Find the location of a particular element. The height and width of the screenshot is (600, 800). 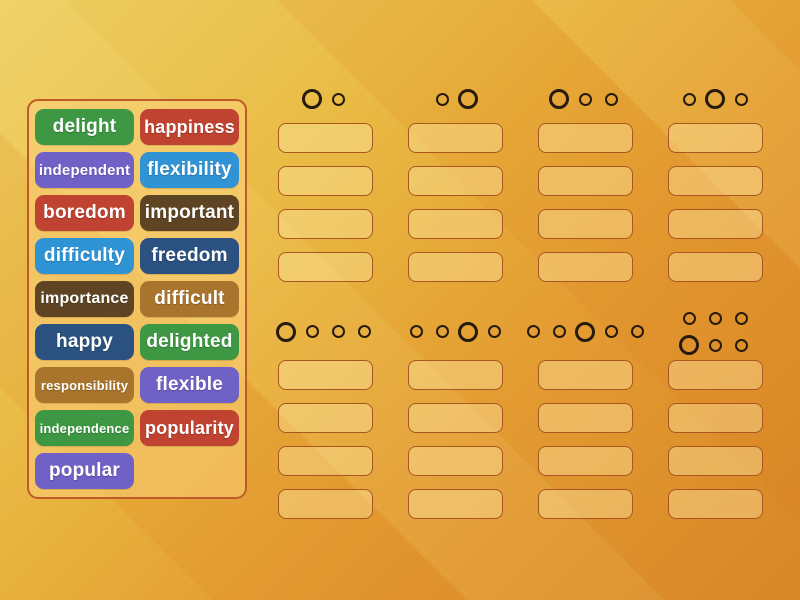

word-tile-responsibility: responsibility is located at coordinates (84, 385).